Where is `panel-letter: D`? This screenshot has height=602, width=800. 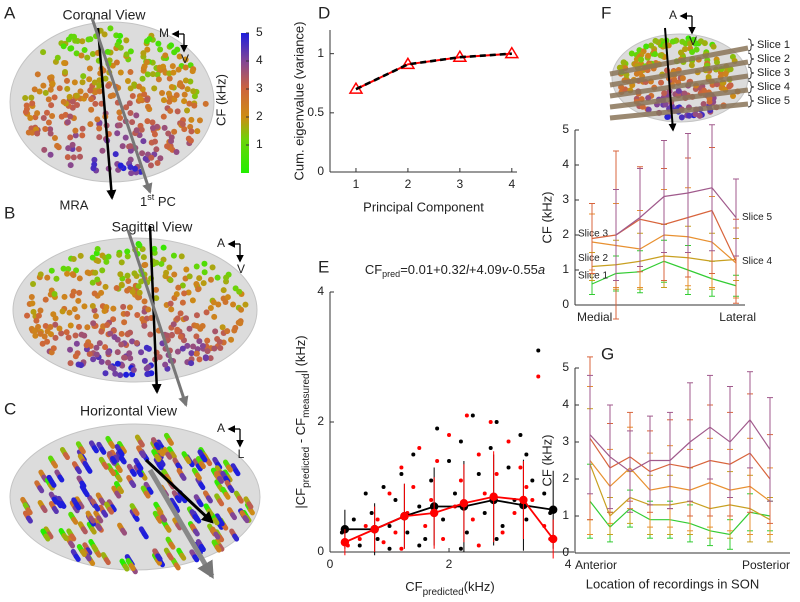 panel-letter: D is located at coordinates (324, 12).